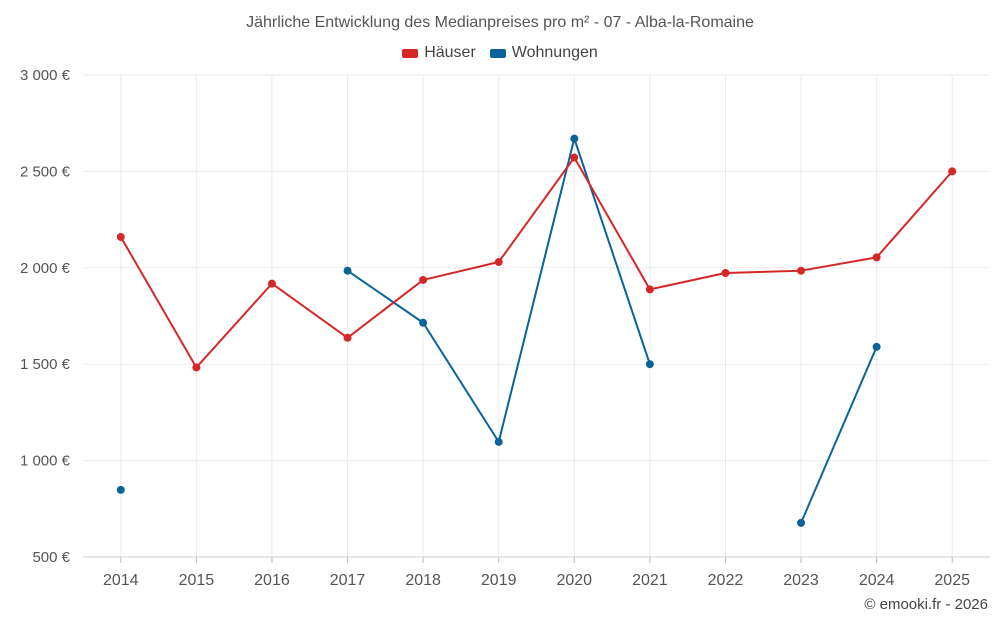 The width and height of the screenshot is (1000, 625). I want to click on legend-swatch-wohnungen, so click(497, 53).